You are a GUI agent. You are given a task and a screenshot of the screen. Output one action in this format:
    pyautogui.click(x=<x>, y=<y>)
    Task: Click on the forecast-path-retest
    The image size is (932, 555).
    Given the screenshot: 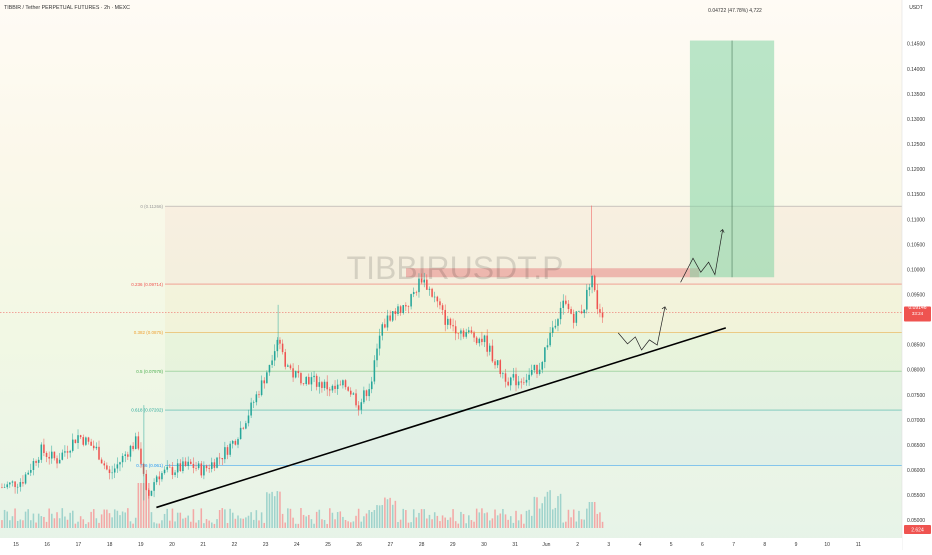 What is the action you would take?
    pyautogui.click(x=641, y=328)
    